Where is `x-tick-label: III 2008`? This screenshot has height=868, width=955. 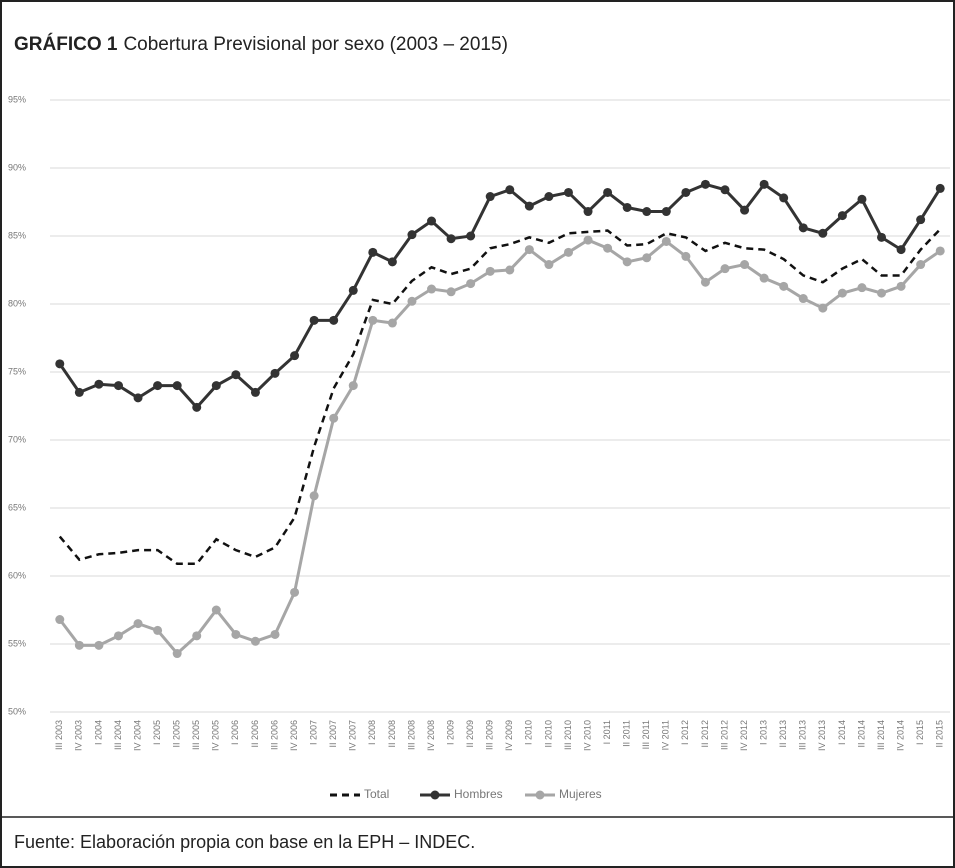 x-tick-label: III 2008 is located at coordinates (411, 735).